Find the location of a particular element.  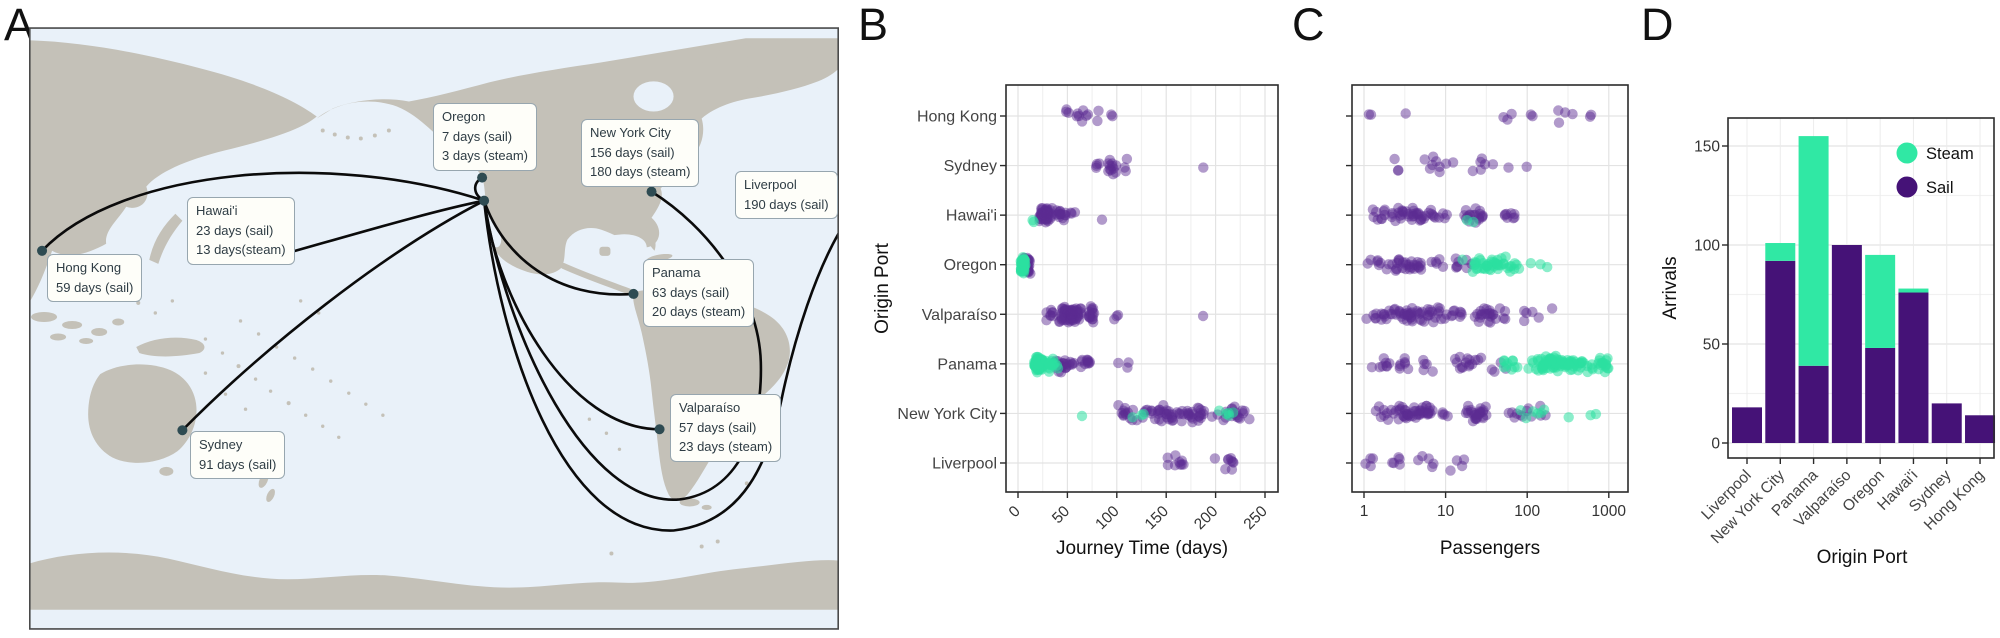

tick-label: 10 is located at coordinates (1446, 511).